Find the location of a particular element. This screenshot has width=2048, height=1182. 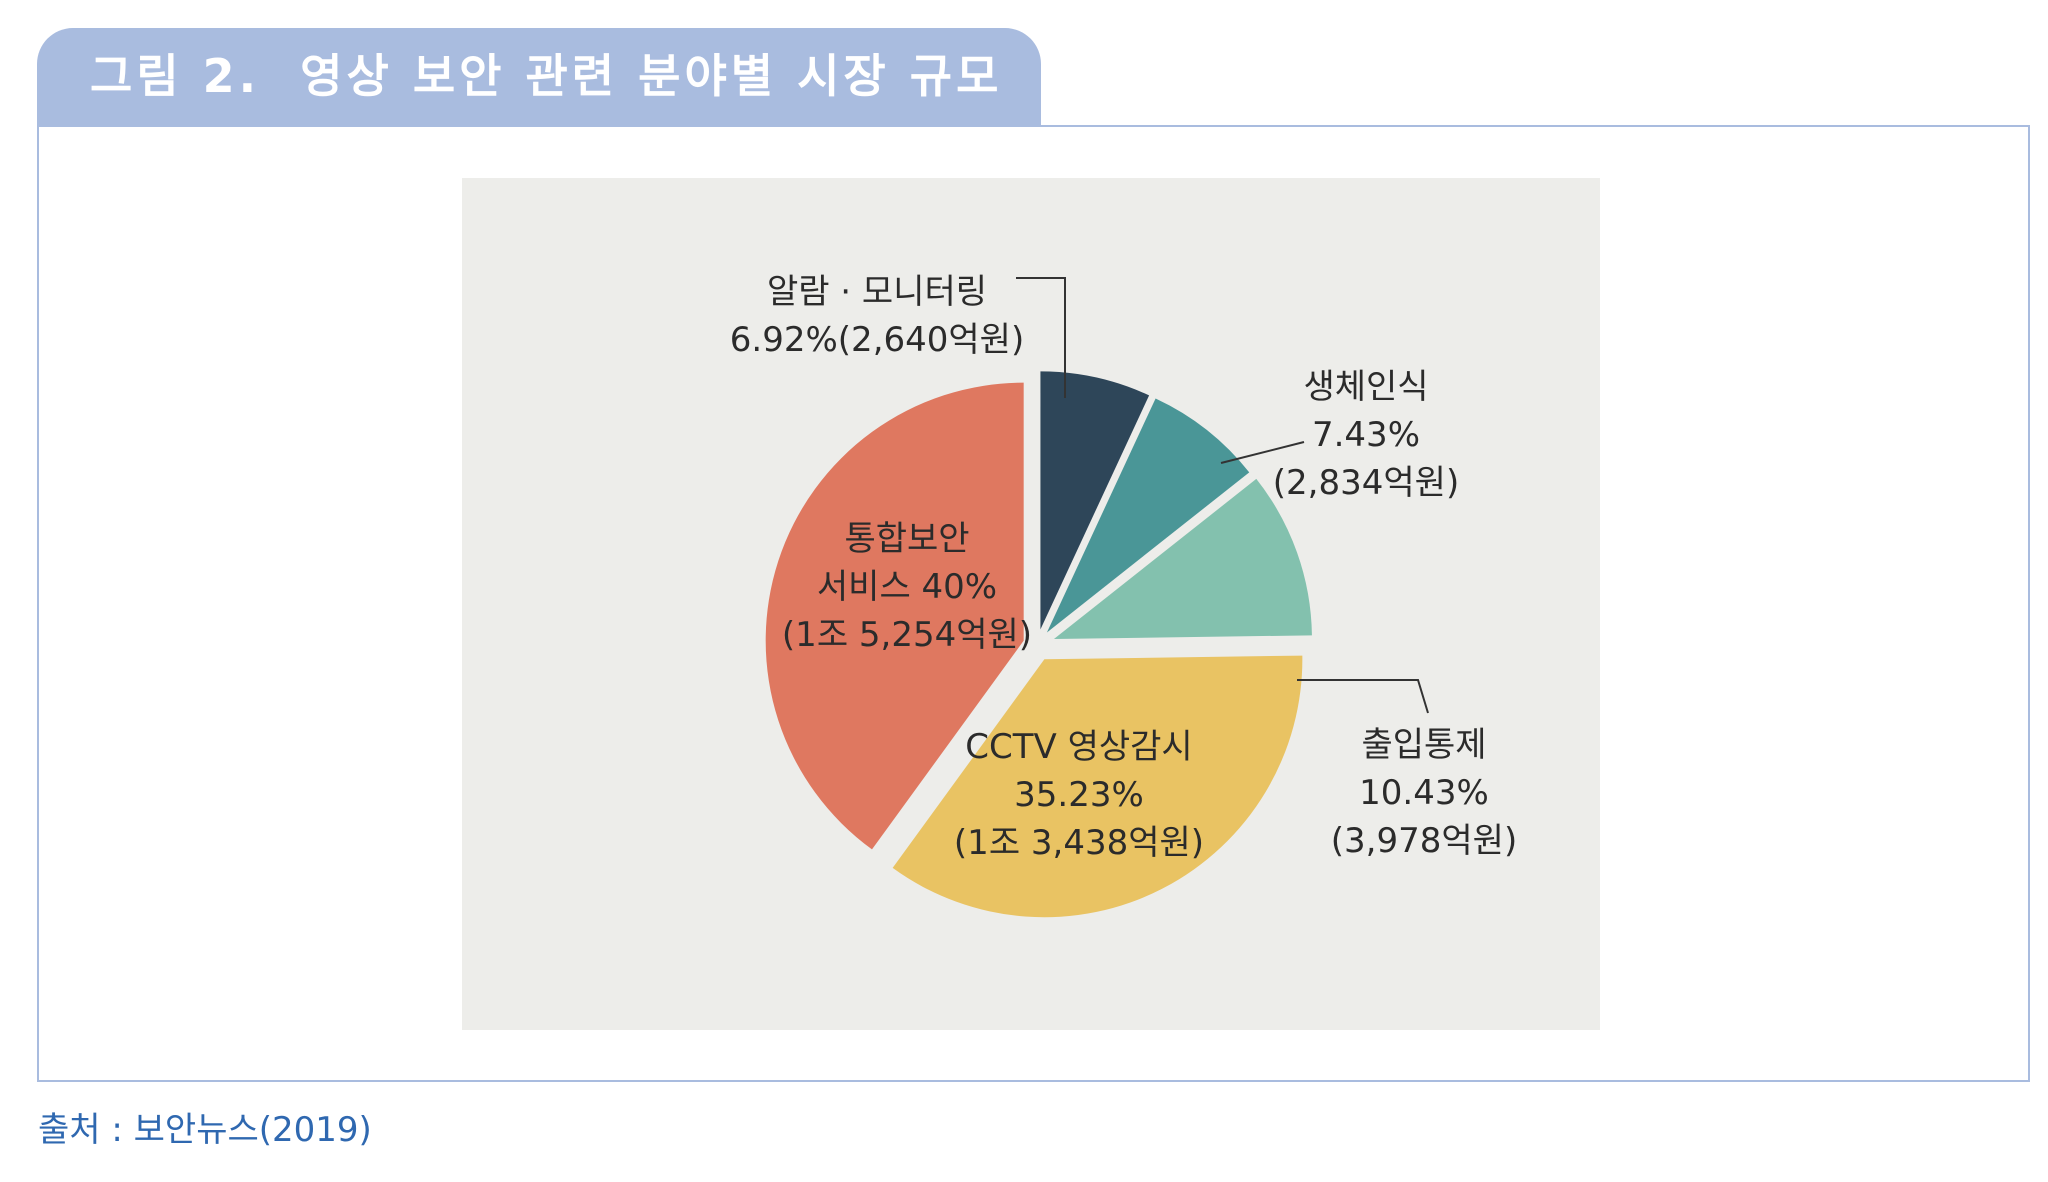

slice-label-line: 6.92%(2,640억원) is located at coordinates (877, 340).